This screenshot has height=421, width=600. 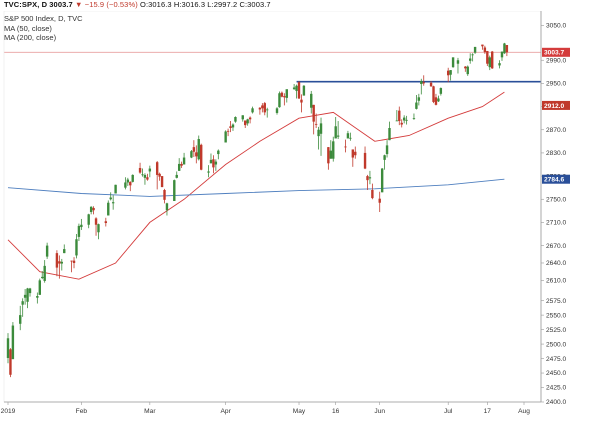 What do you see at coordinates (556, 315) in the screenshot?
I see `y-tick-label: 2550.0` at bounding box center [556, 315].